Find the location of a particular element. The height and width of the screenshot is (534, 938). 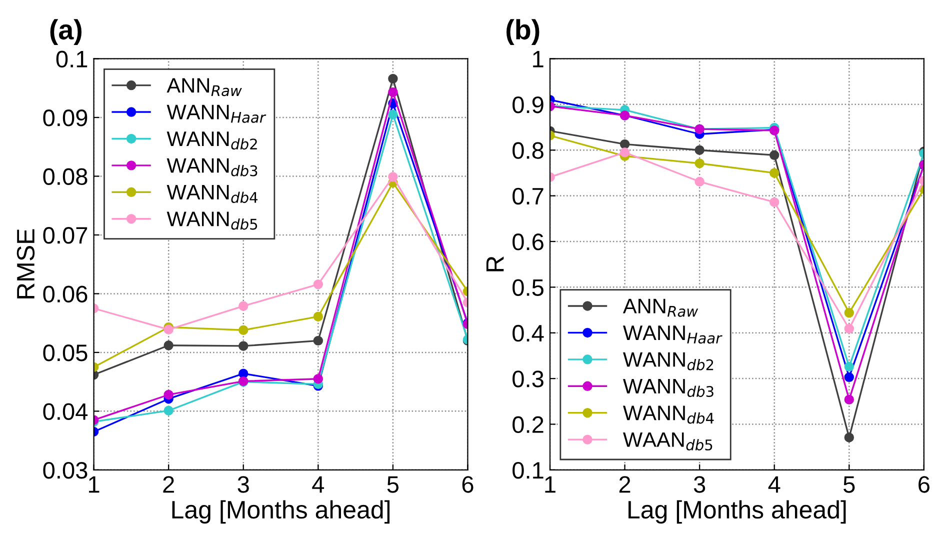

y-axis-title: RMSE is located at coordinates (25, 263).